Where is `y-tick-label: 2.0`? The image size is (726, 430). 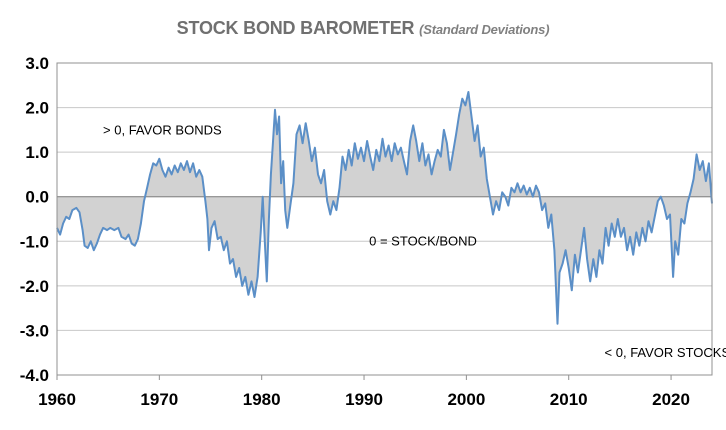 y-tick-label: 2.0 is located at coordinates (37, 108).